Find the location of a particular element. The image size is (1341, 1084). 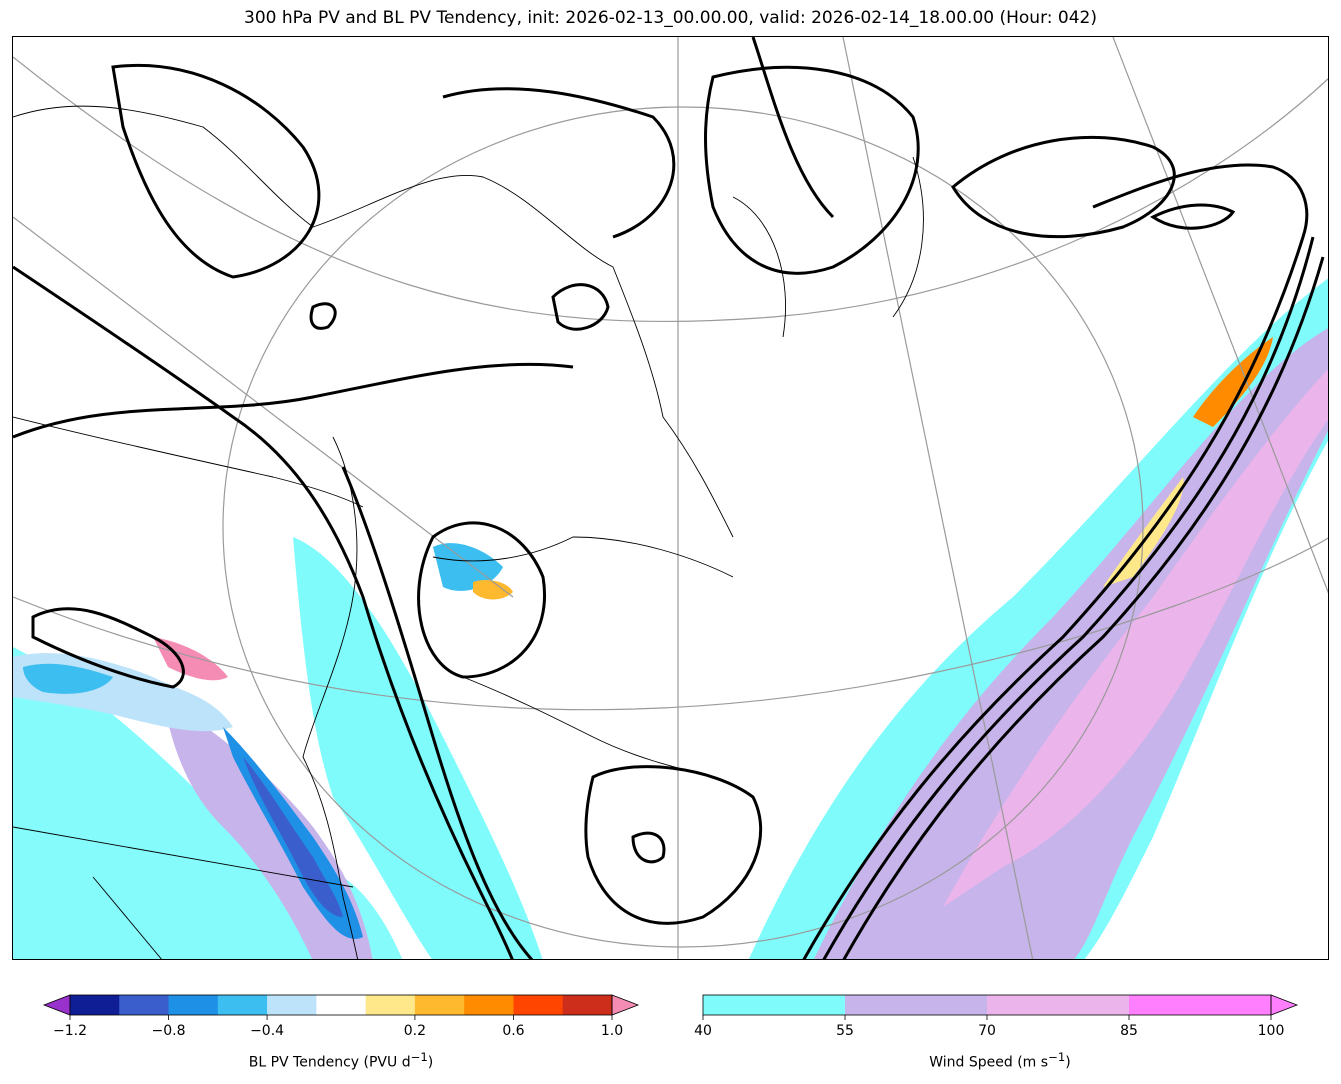

pv-tendency-colorbar: −1.2 −0.8 −0.4 0.2 0.6 1.0 is located at coordinates (341, 1017).